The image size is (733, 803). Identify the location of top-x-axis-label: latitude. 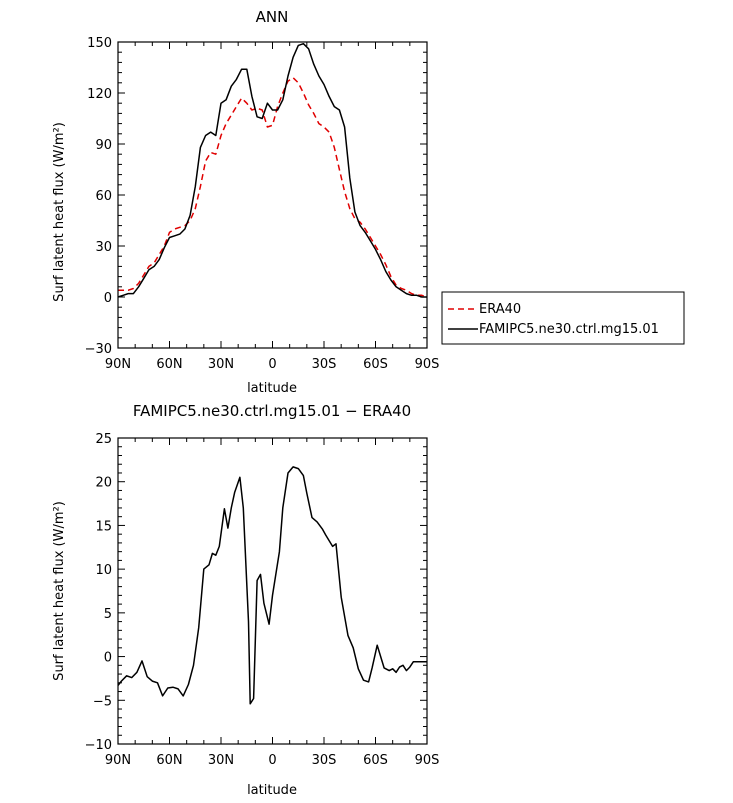
(272, 388).